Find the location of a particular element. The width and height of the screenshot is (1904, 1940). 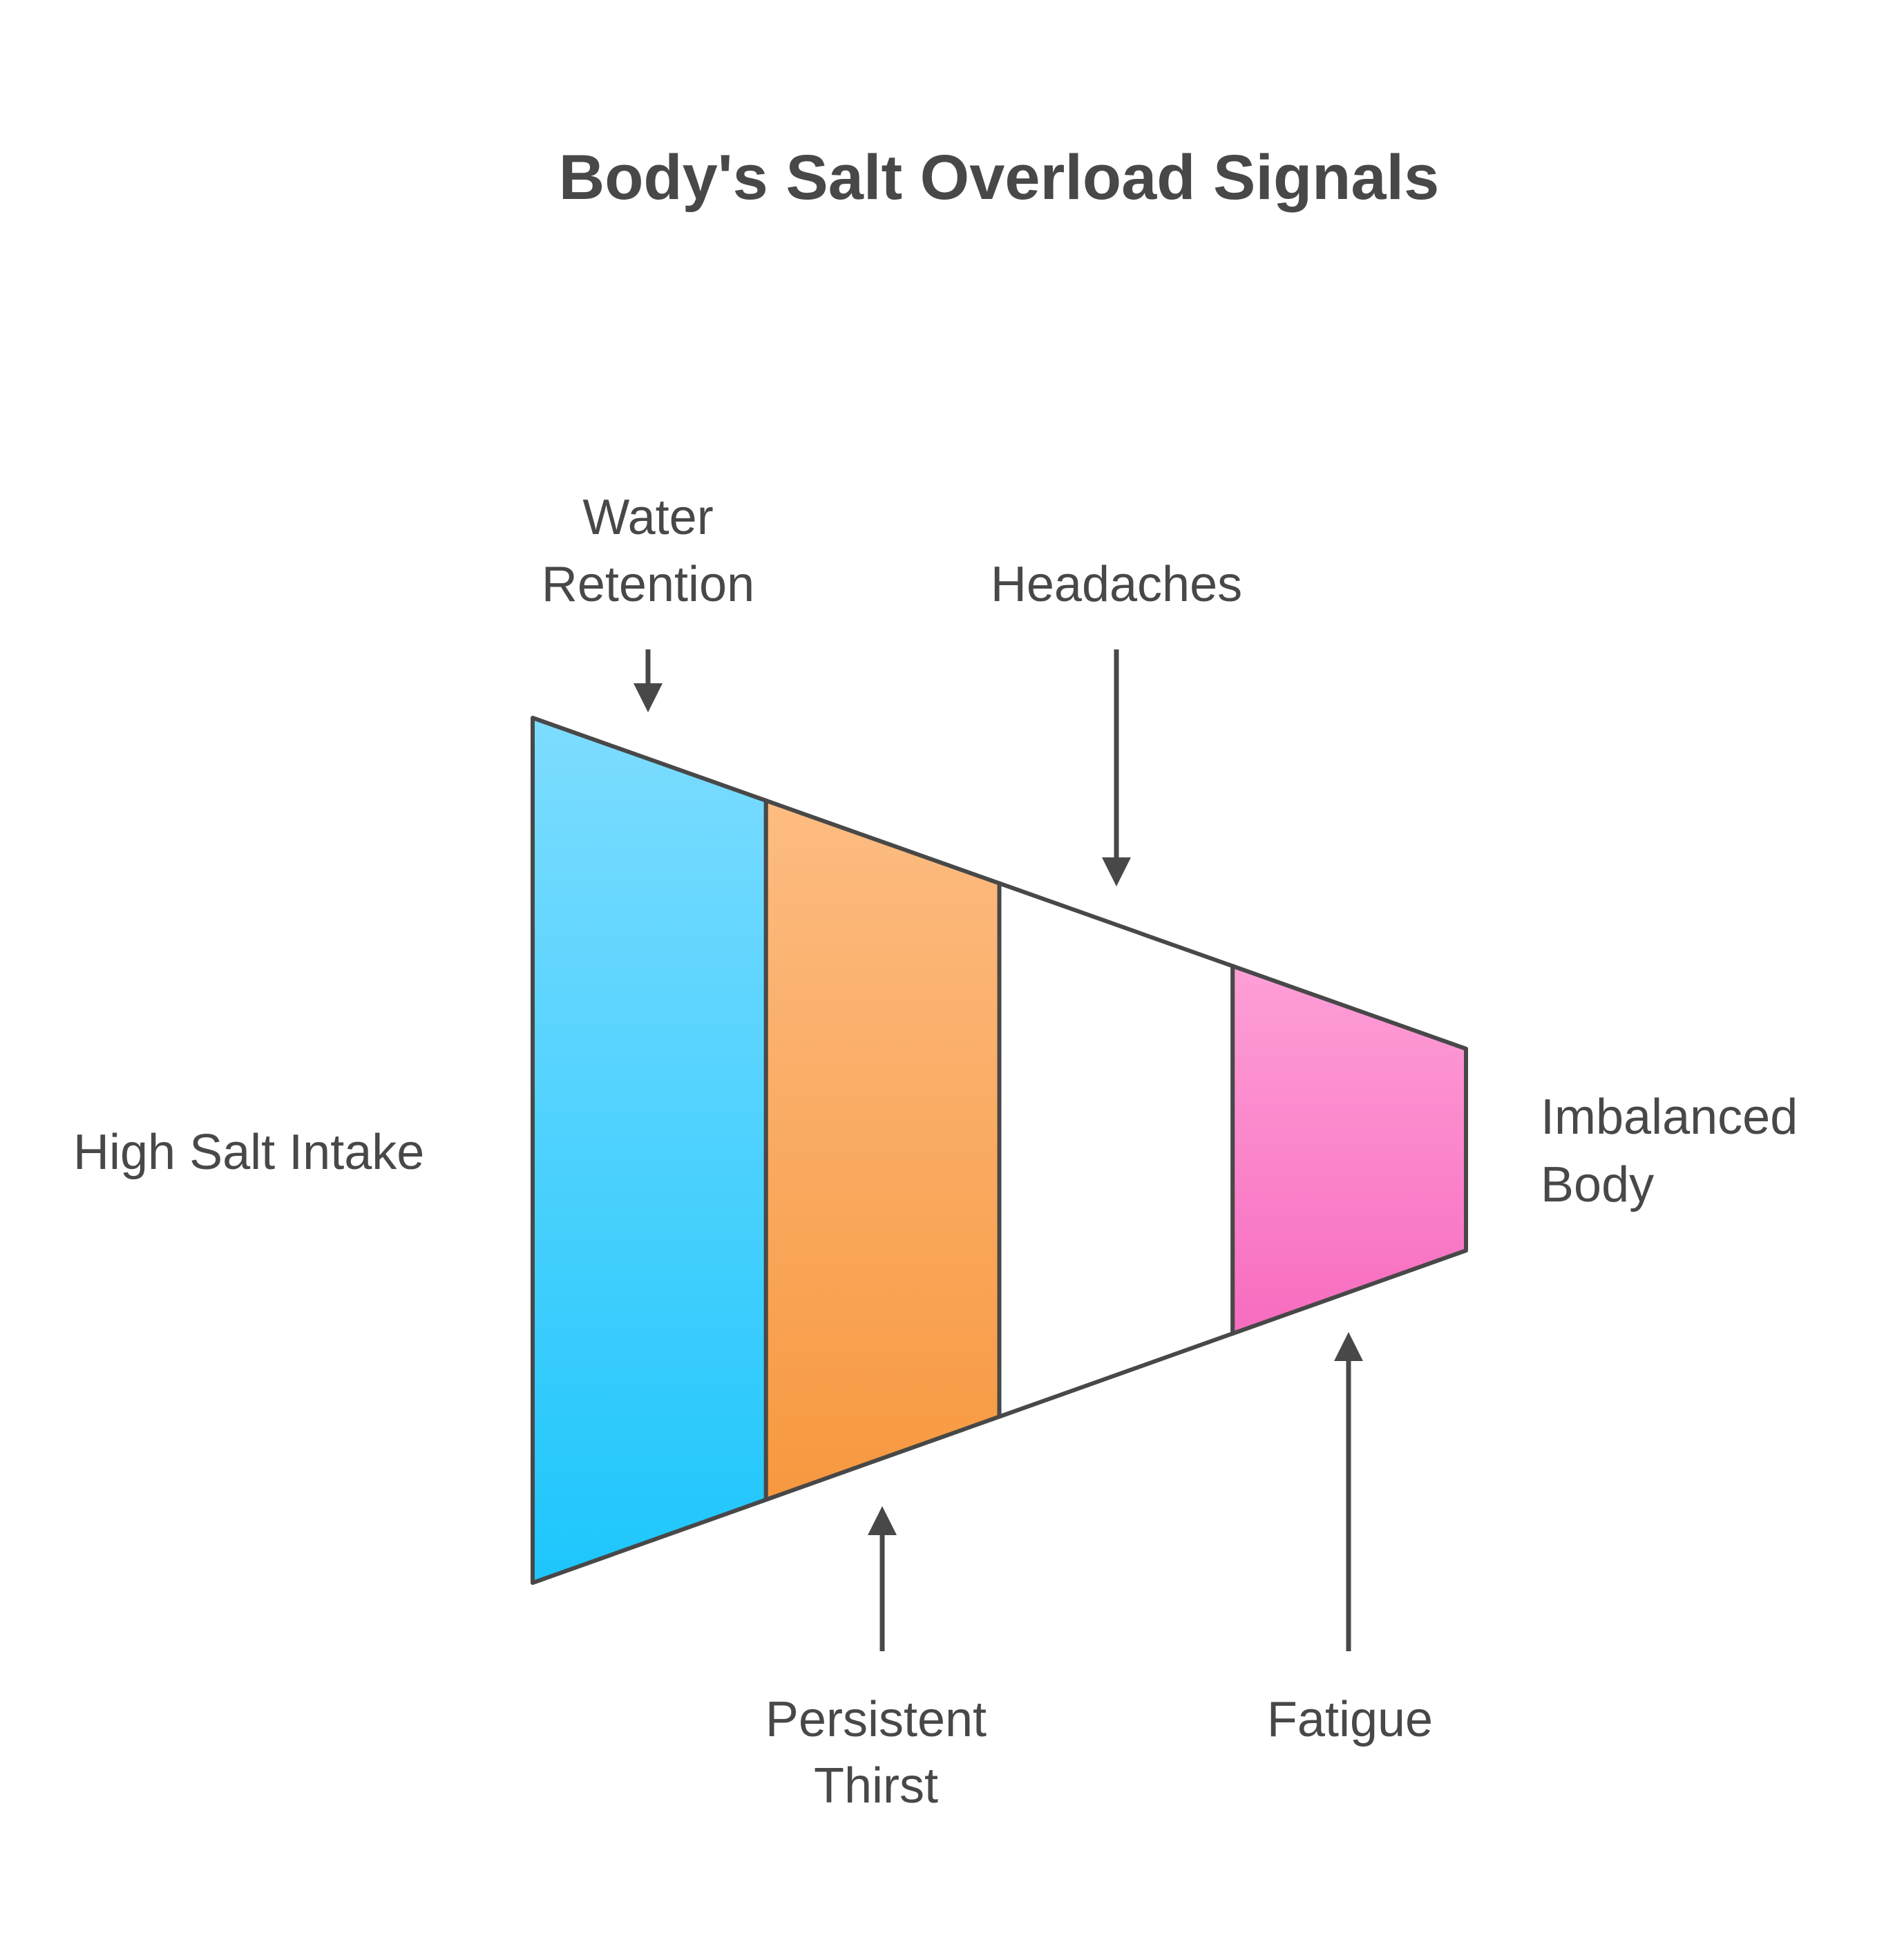

persistent-thirst-label-line2: Thirst is located at coordinates (876, 1786).